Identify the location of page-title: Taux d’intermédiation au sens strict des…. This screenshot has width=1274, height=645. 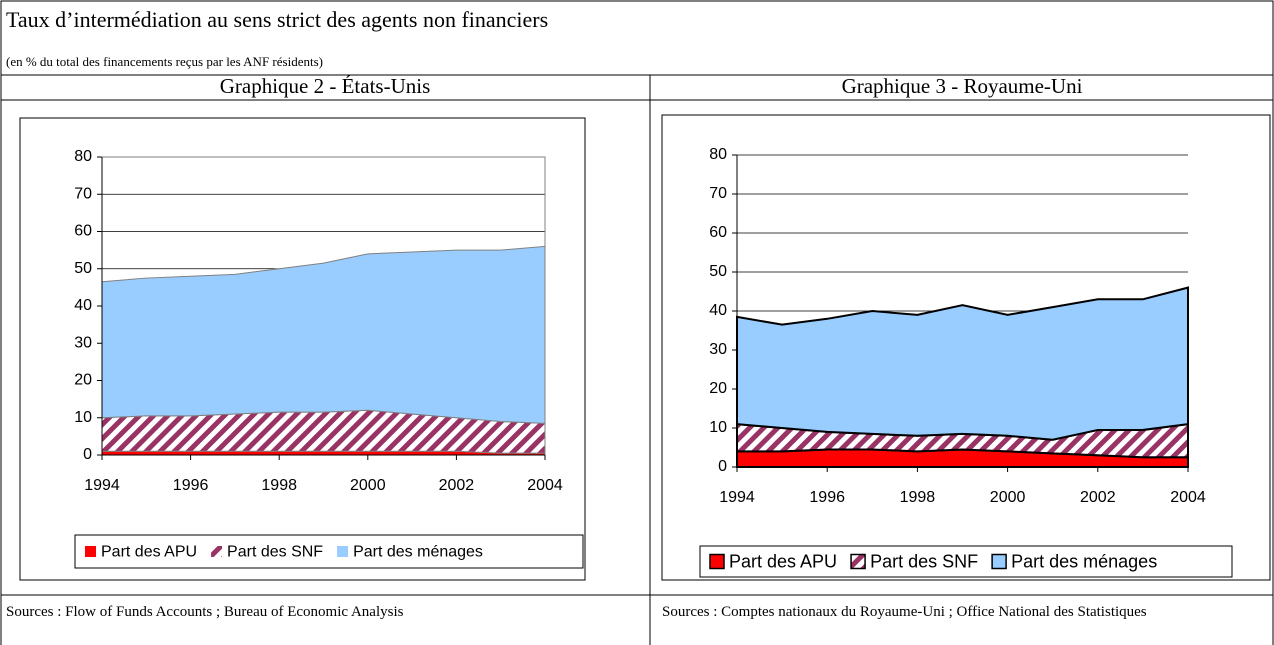
(277, 19).